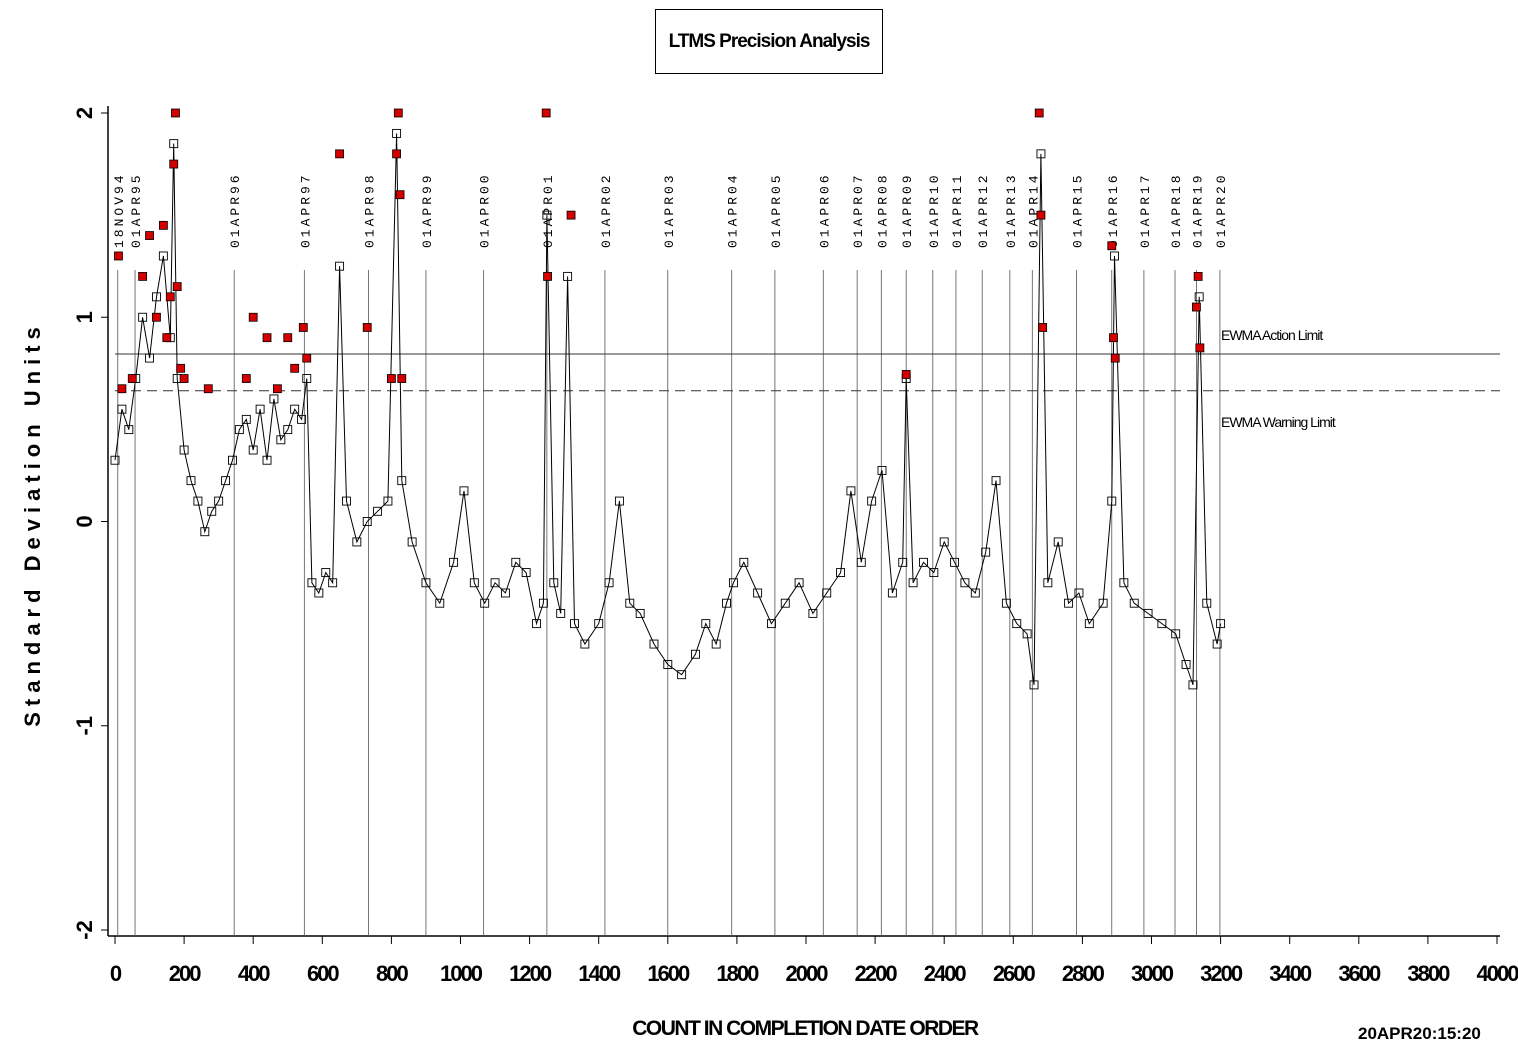 The image size is (1518, 1044). What do you see at coordinates (733, 210) in the screenshot?
I see `date-marker-label-10: 01APR04` at bounding box center [733, 210].